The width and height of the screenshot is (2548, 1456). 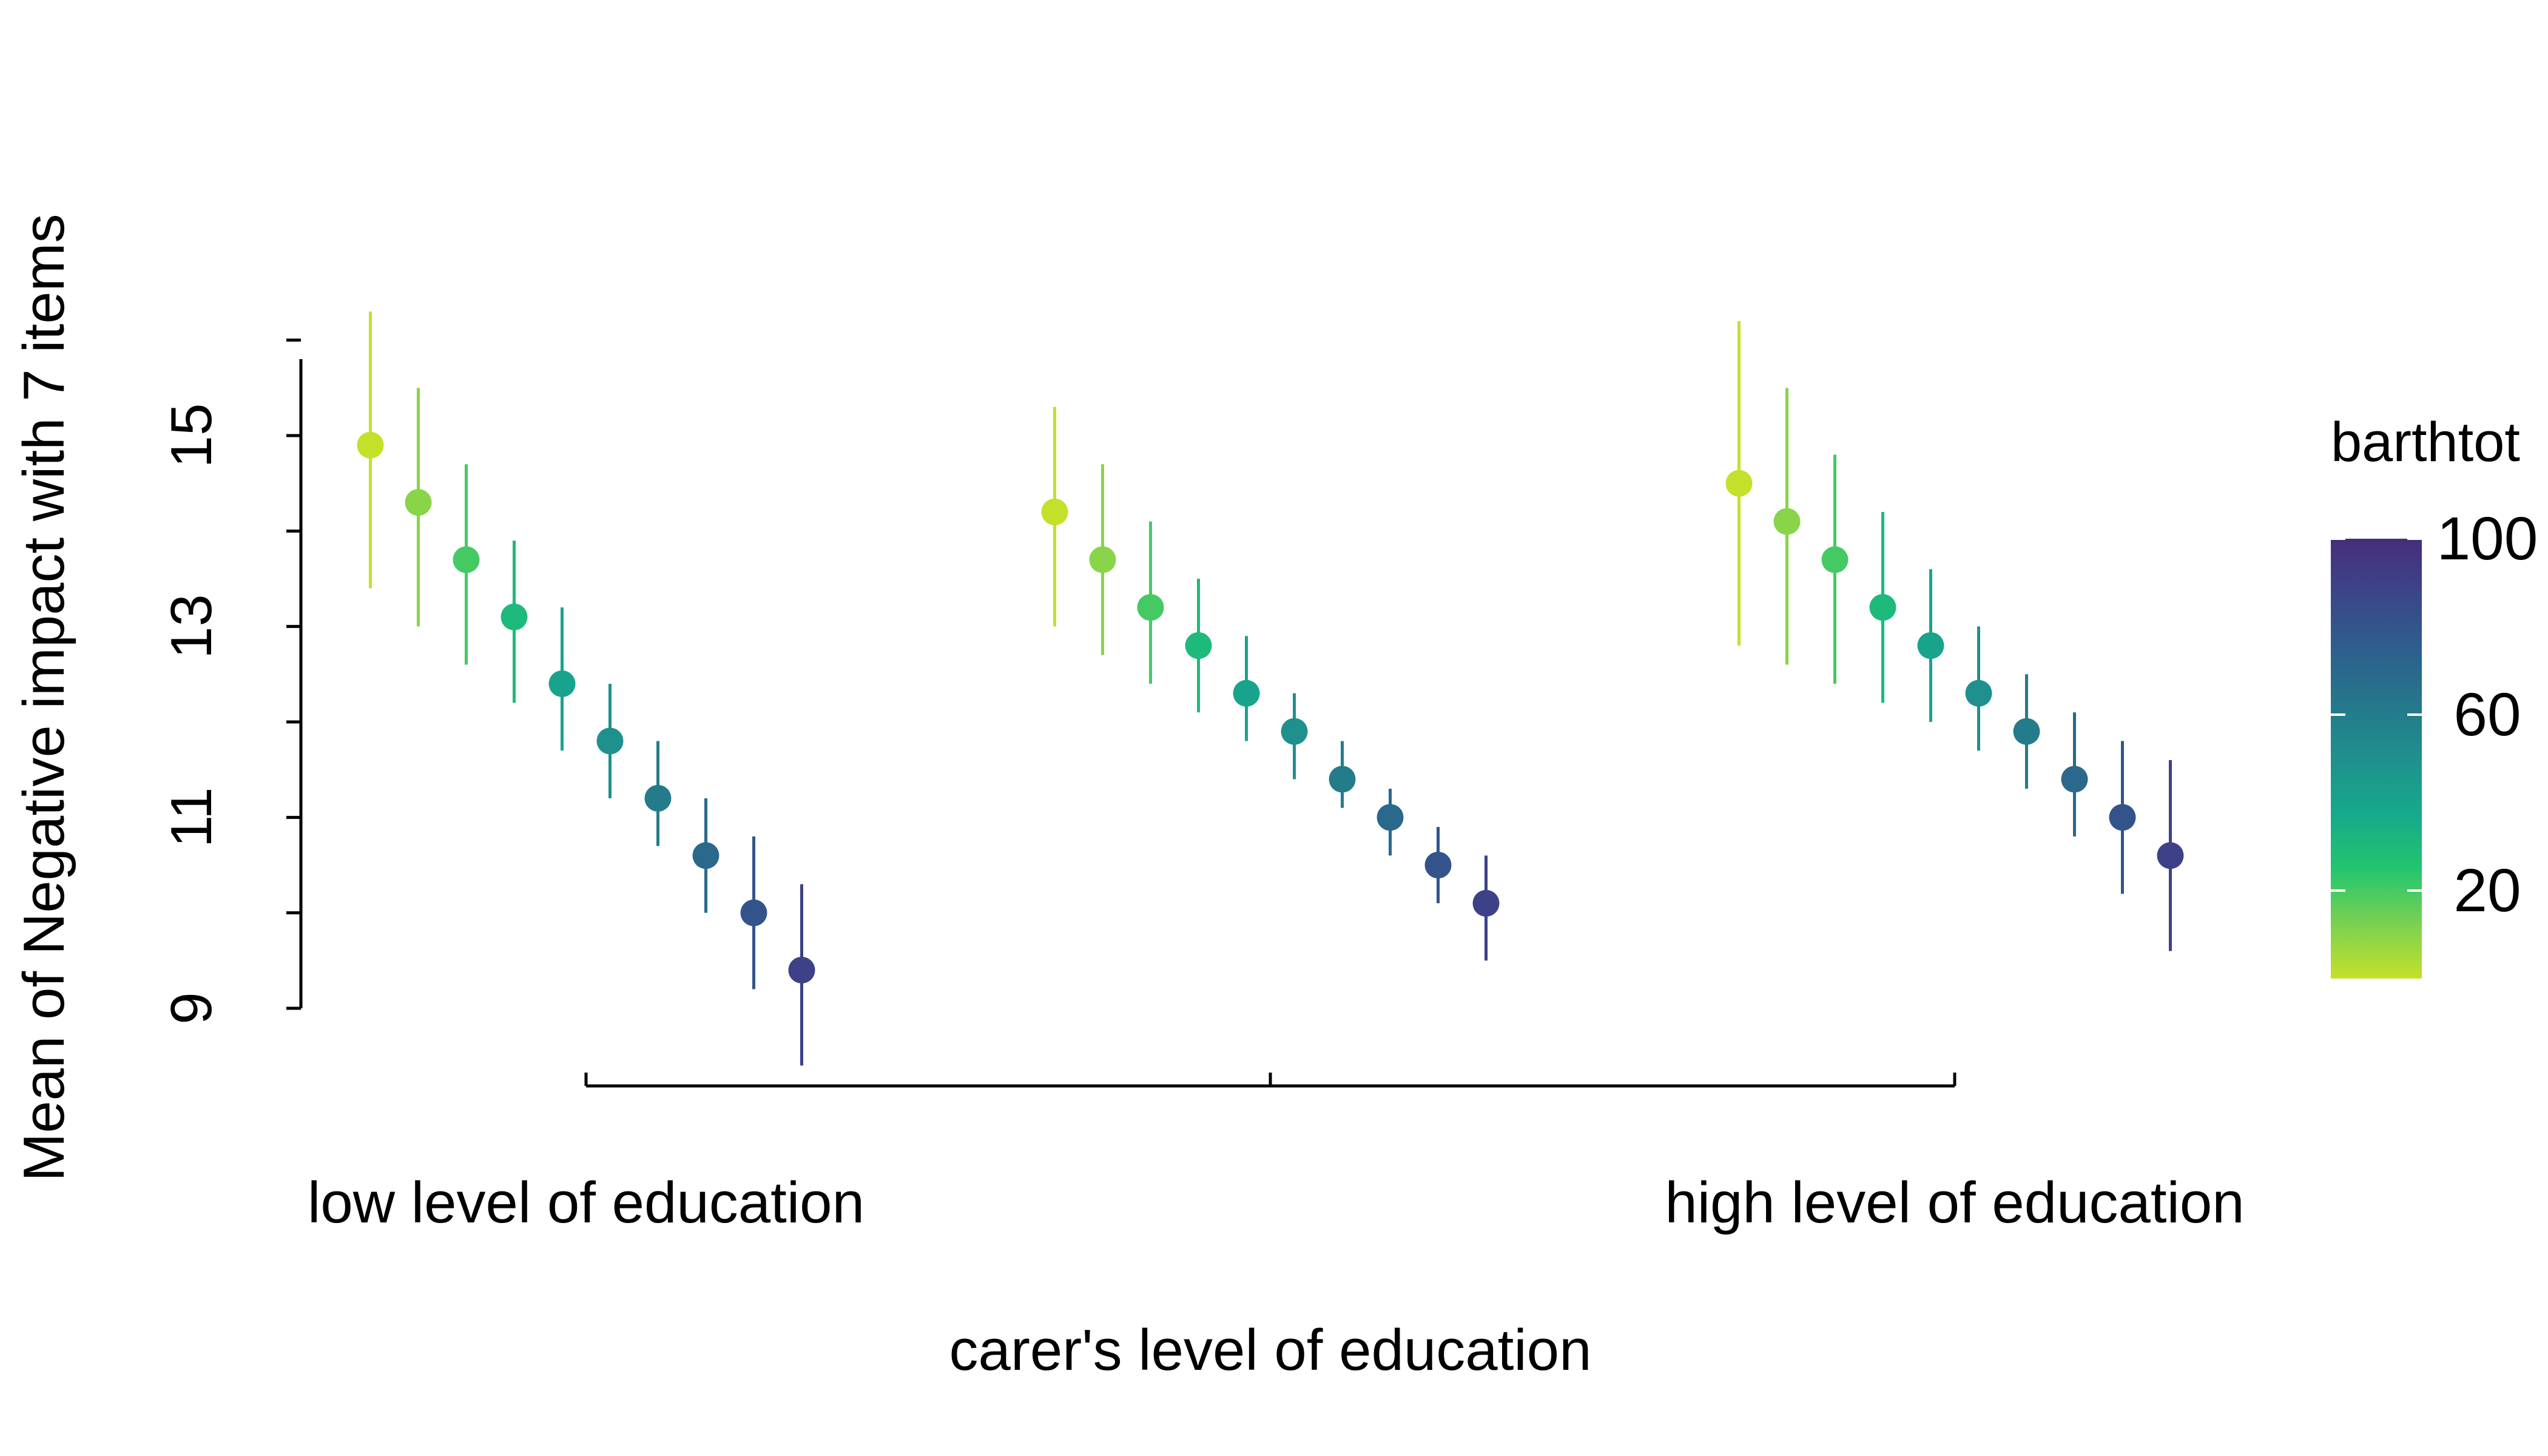 I want to click on y-tick-label: 15, so click(x=191, y=435).